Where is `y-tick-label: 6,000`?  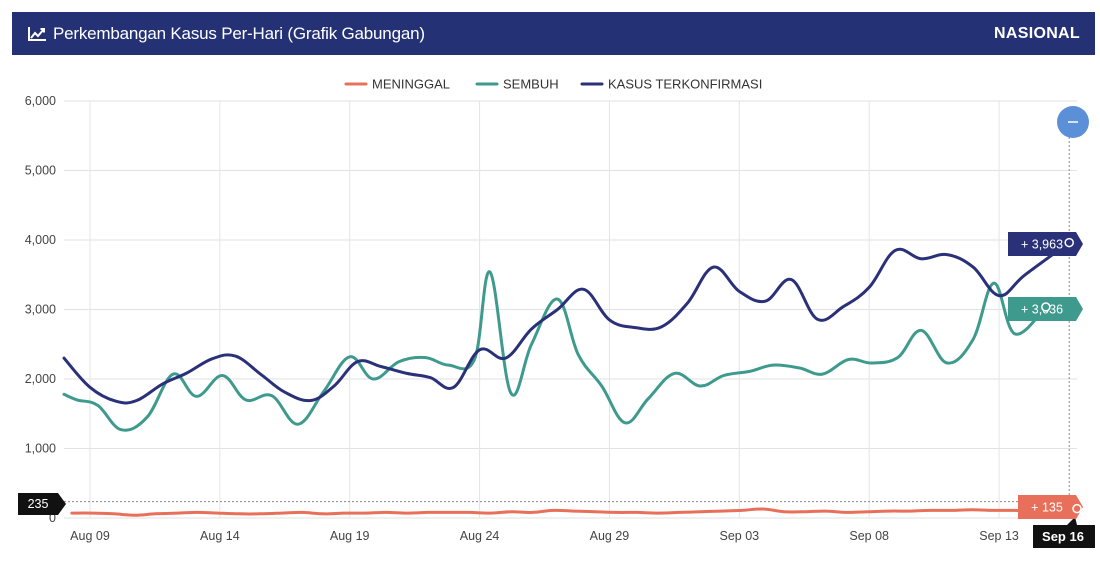
y-tick-label: 6,000 is located at coordinates (40, 101).